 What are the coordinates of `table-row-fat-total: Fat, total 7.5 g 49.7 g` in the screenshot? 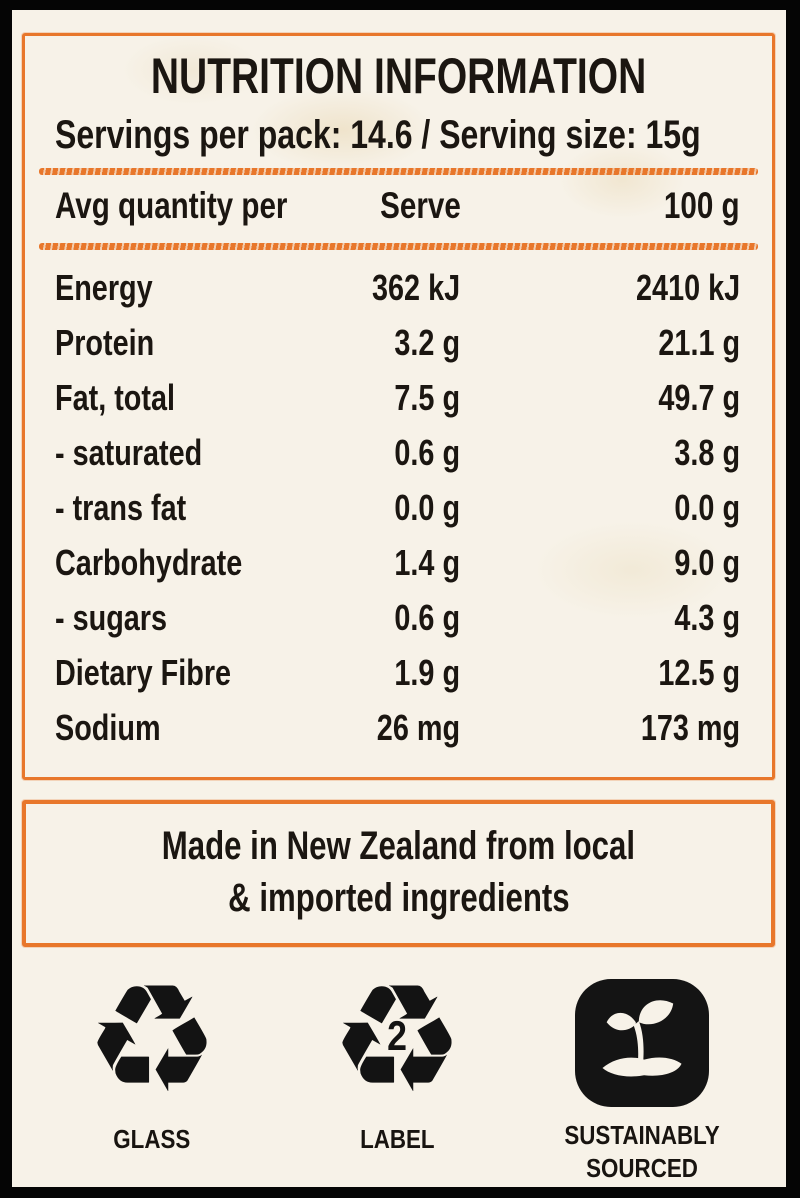 It's located at (398, 397).